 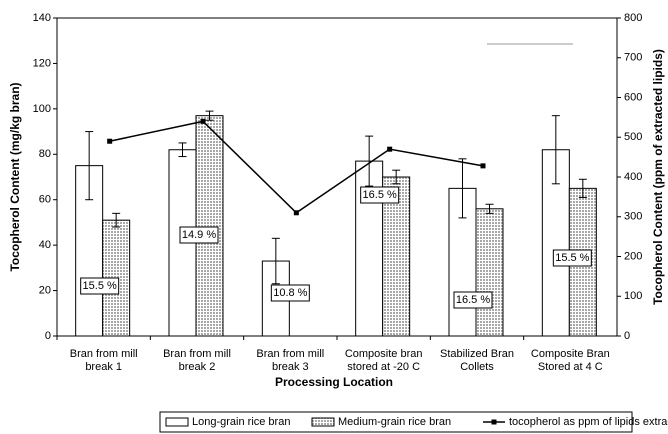 What do you see at coordinates (477, 354) in the screenshot?
I see `x-tick-label: Stabilized Bran` at bounding box center [477, 354].